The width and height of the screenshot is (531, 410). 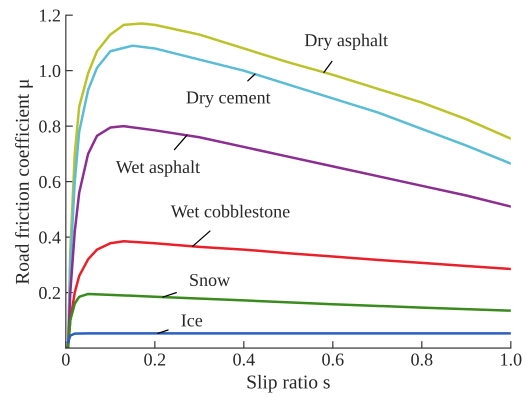 What do you see at coordinates (511, 359) in the screenshot?
I see `x-tick-label: 1.0` at bounding box center [511, 359].